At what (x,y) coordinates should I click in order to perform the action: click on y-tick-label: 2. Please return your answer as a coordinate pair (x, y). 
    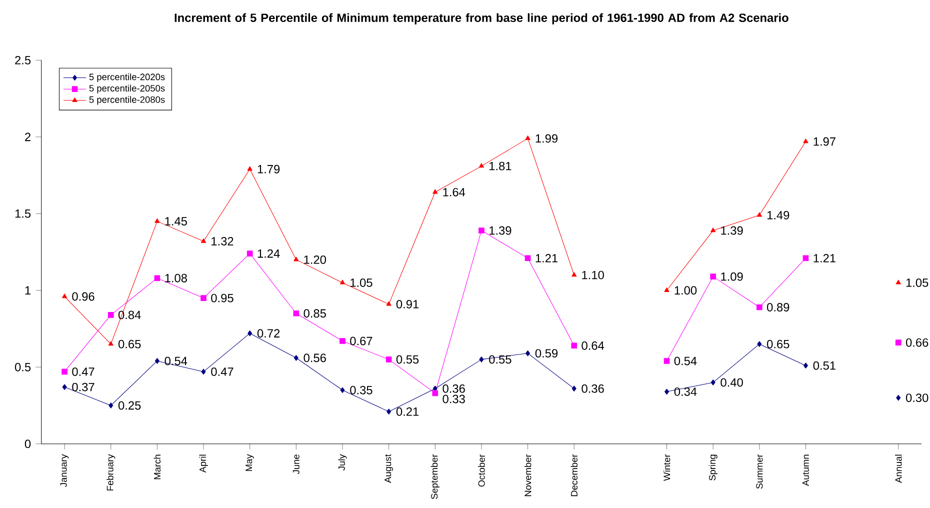
    Looking at the image, I should click on (27, 137).